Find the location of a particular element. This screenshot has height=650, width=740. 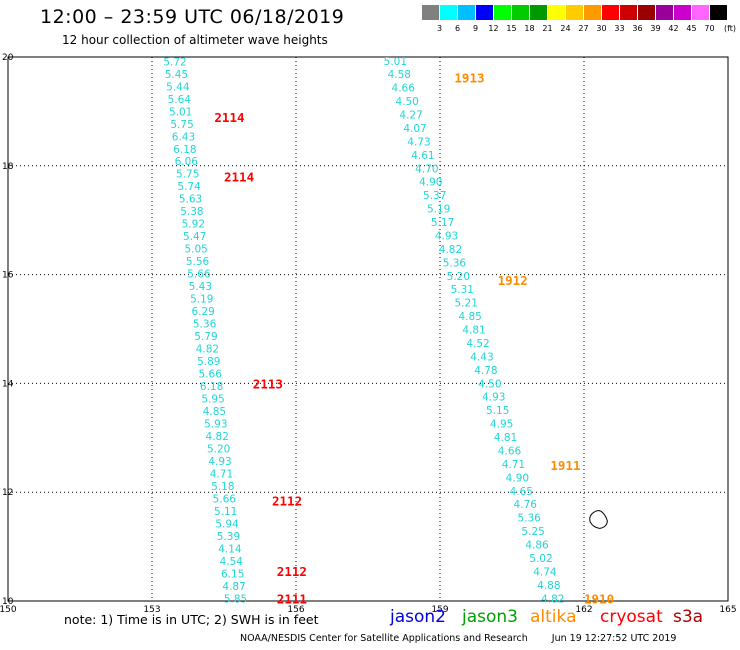

timestamp-text: Jun 19 12:27:52 UTC 2019 is located at coordinates (614, 638).